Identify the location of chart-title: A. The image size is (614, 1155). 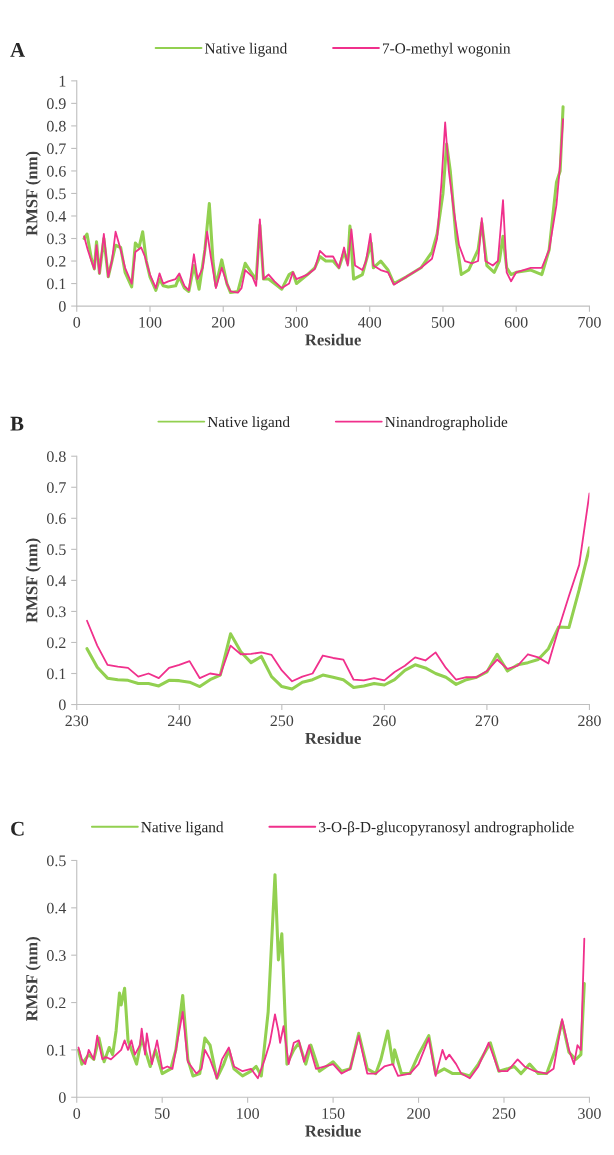
(17, 50).